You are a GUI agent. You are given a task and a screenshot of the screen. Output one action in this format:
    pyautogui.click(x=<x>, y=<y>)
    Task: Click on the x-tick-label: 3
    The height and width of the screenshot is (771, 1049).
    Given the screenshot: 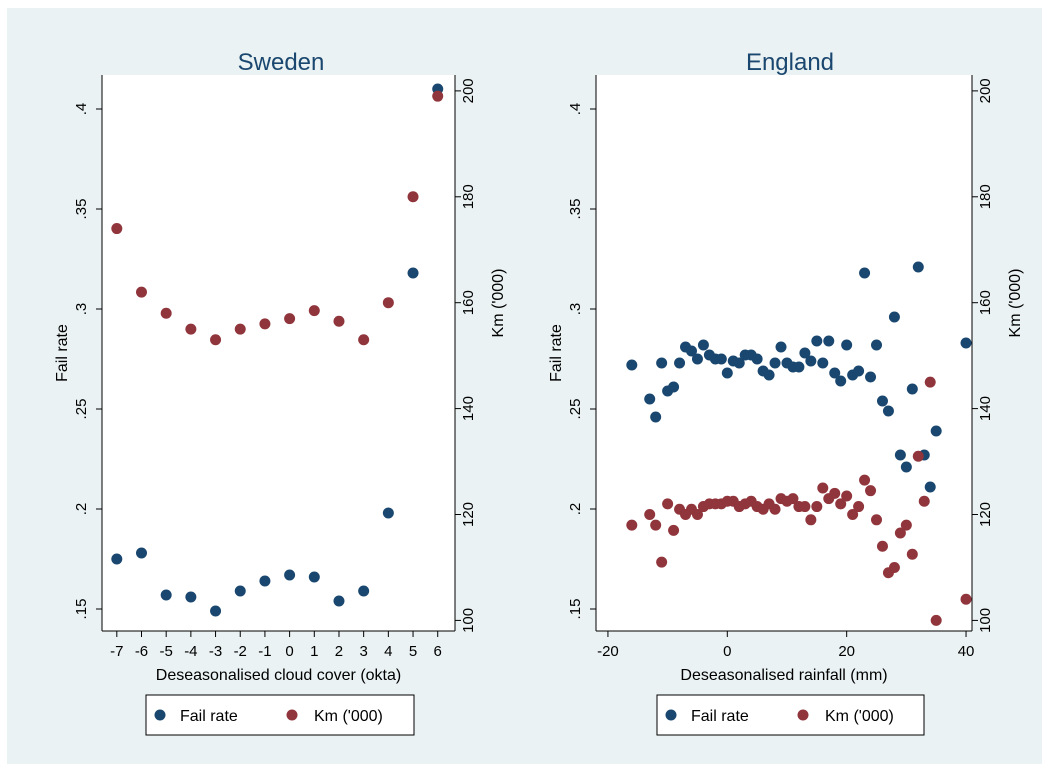 What is the action you would take?
    pyautogui.click(x=363, y=651)
    